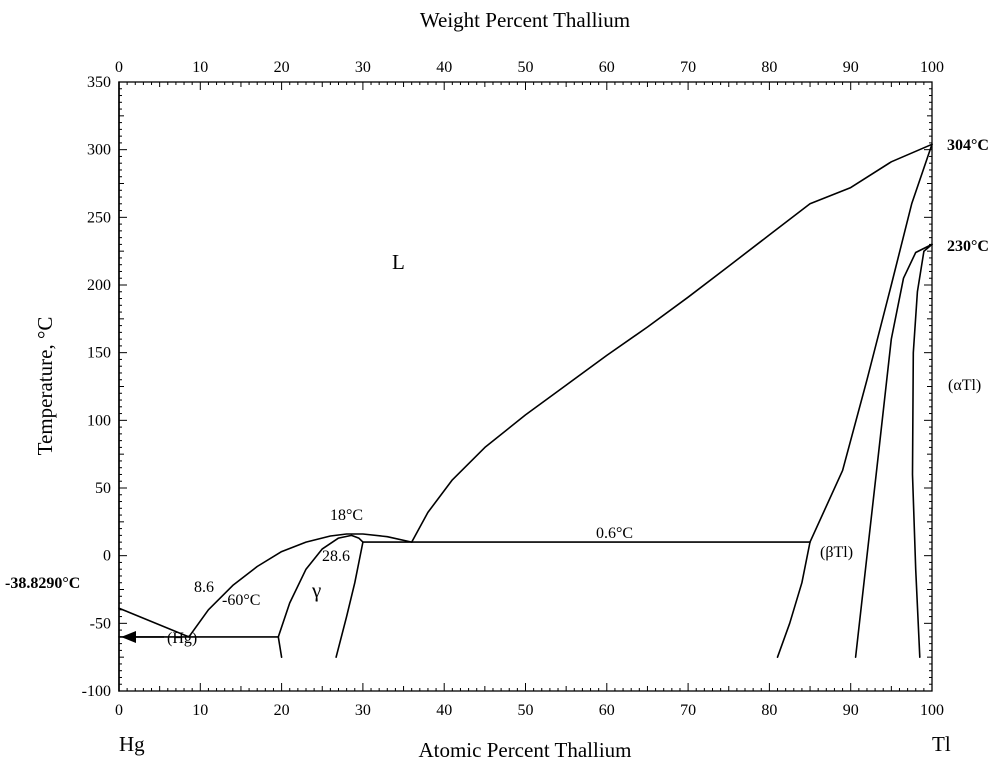  I want to click on x2-axis-title: Weight Percent Thallium, so click(525, 20).